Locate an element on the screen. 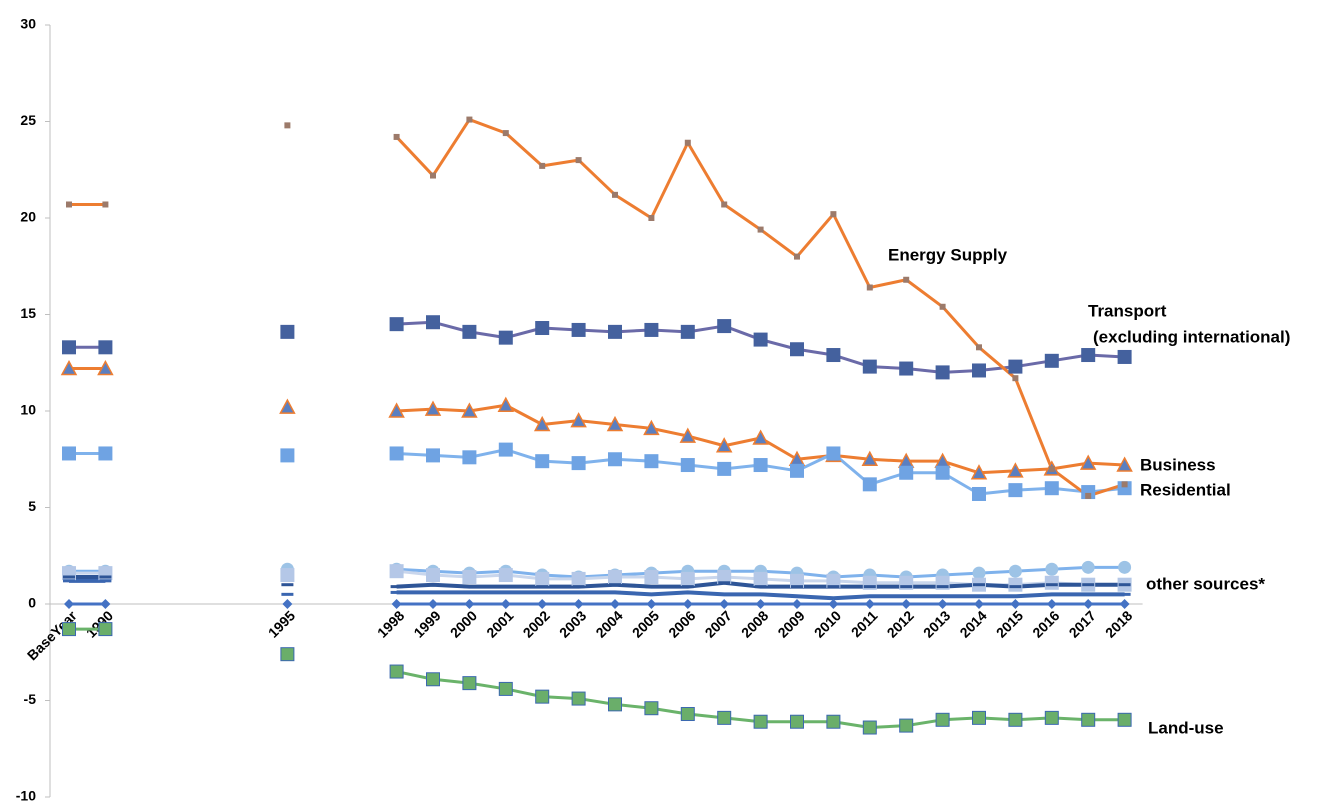  series-label: (excluding international) is located at coordinates (1191, 336).